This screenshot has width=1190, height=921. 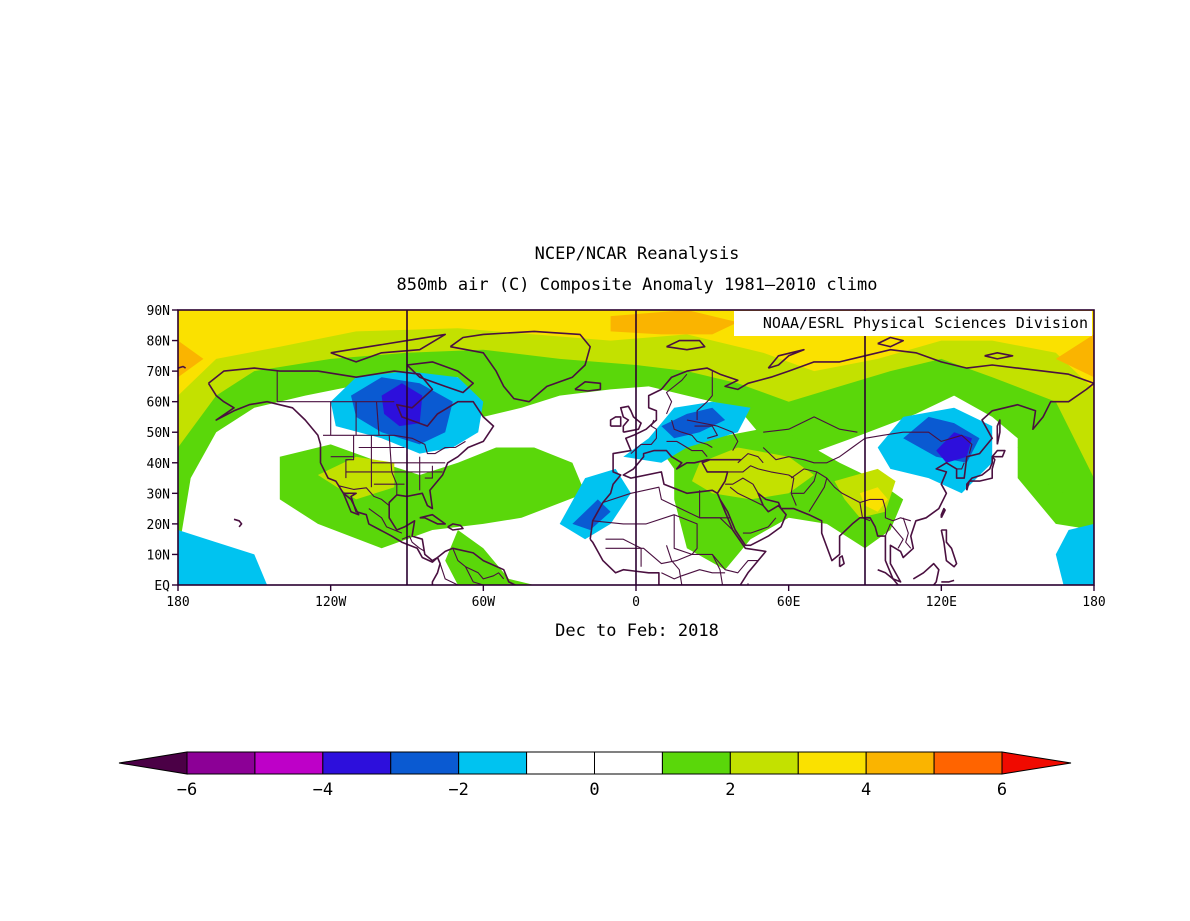 I want to click on coastline-sumatra-tip, so click(x=888, y=576).